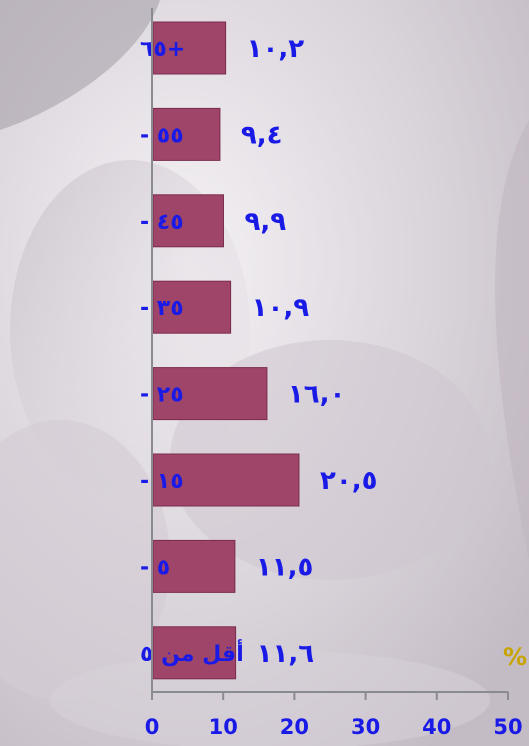 The height and width of the screenshot is (746, 529). Describe the element at coordinates (436, 727) in the screenshot. I see `x-tick-label: 40` at that location.